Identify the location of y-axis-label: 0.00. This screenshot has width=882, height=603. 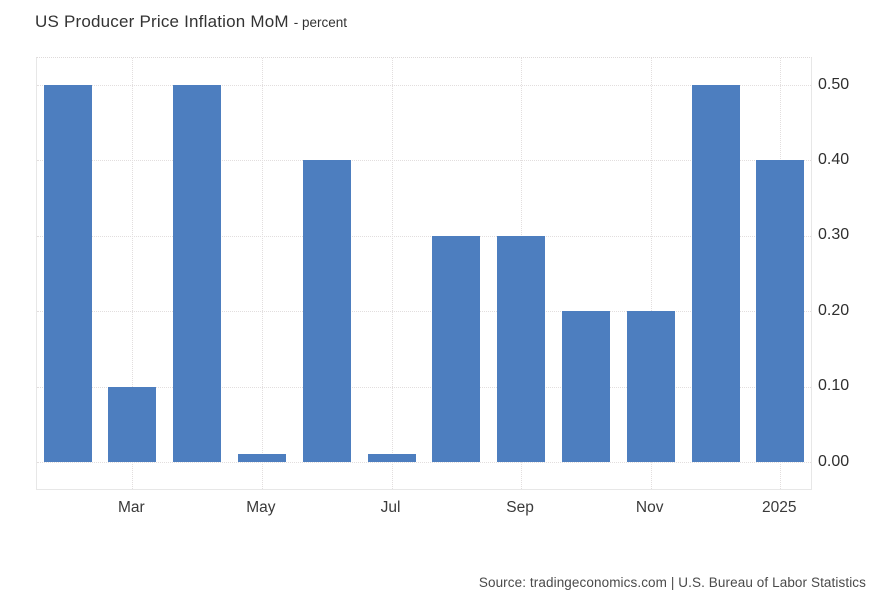
(834, 461).